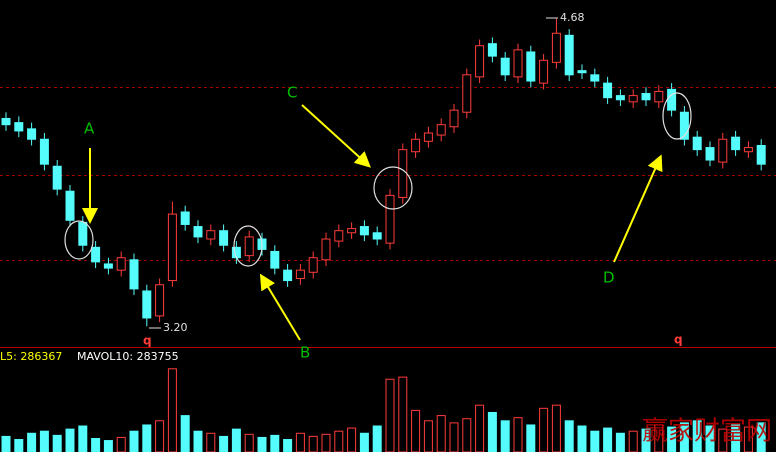 This screenshot has height=452, width=776. I want to click on markers: q q, so click(413, 340).